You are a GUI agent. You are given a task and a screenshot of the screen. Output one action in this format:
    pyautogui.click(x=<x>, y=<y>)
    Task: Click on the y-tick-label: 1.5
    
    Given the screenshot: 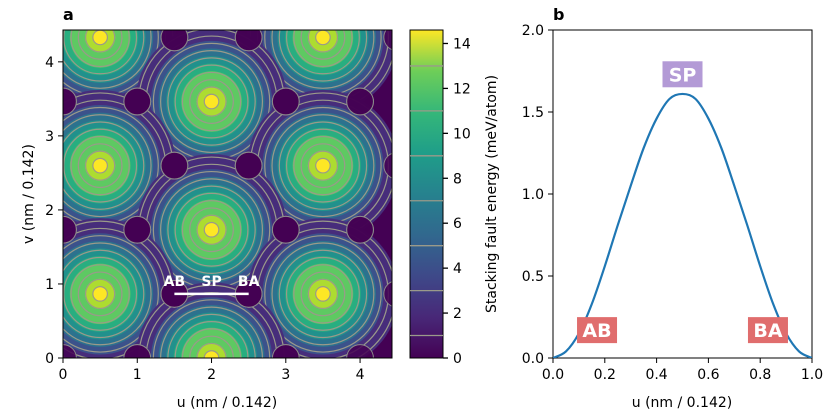 What is the action you would take?
    pyautogui.click(x=533, y=113)
    